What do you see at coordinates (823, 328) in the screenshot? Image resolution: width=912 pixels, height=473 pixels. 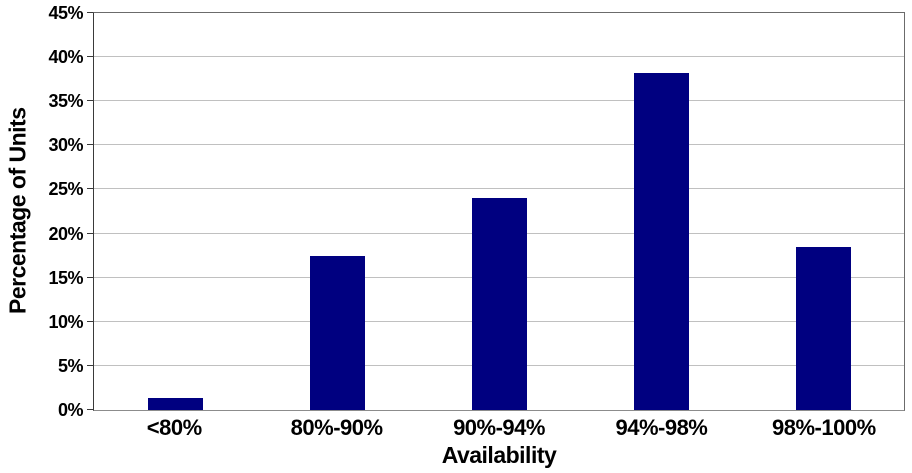 I see `bar-98%-100%` at bounding box center [823, 328].